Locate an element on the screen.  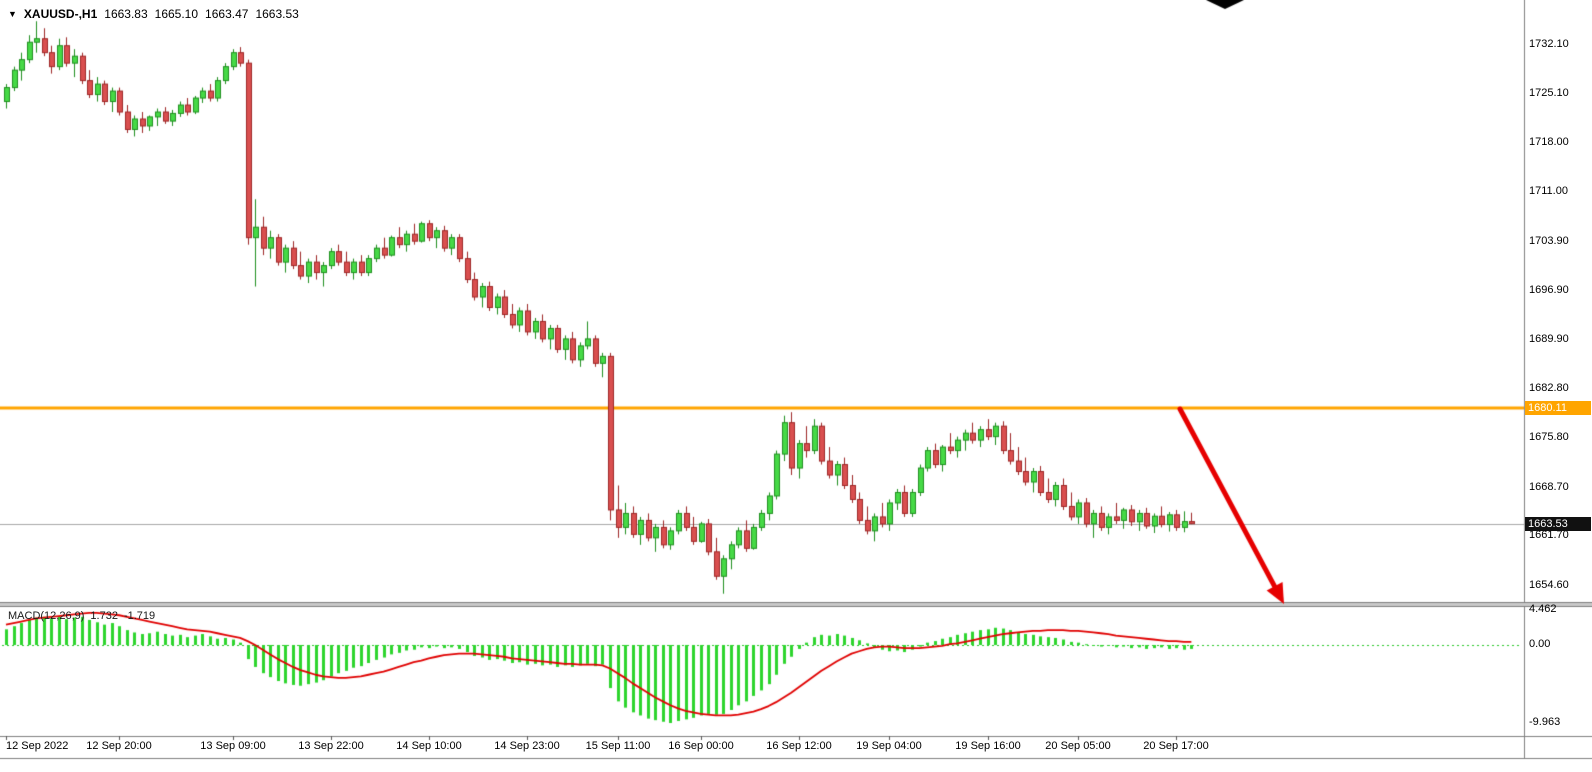
ohlc-close: 1663.53 is located at coordinates (277, 14).